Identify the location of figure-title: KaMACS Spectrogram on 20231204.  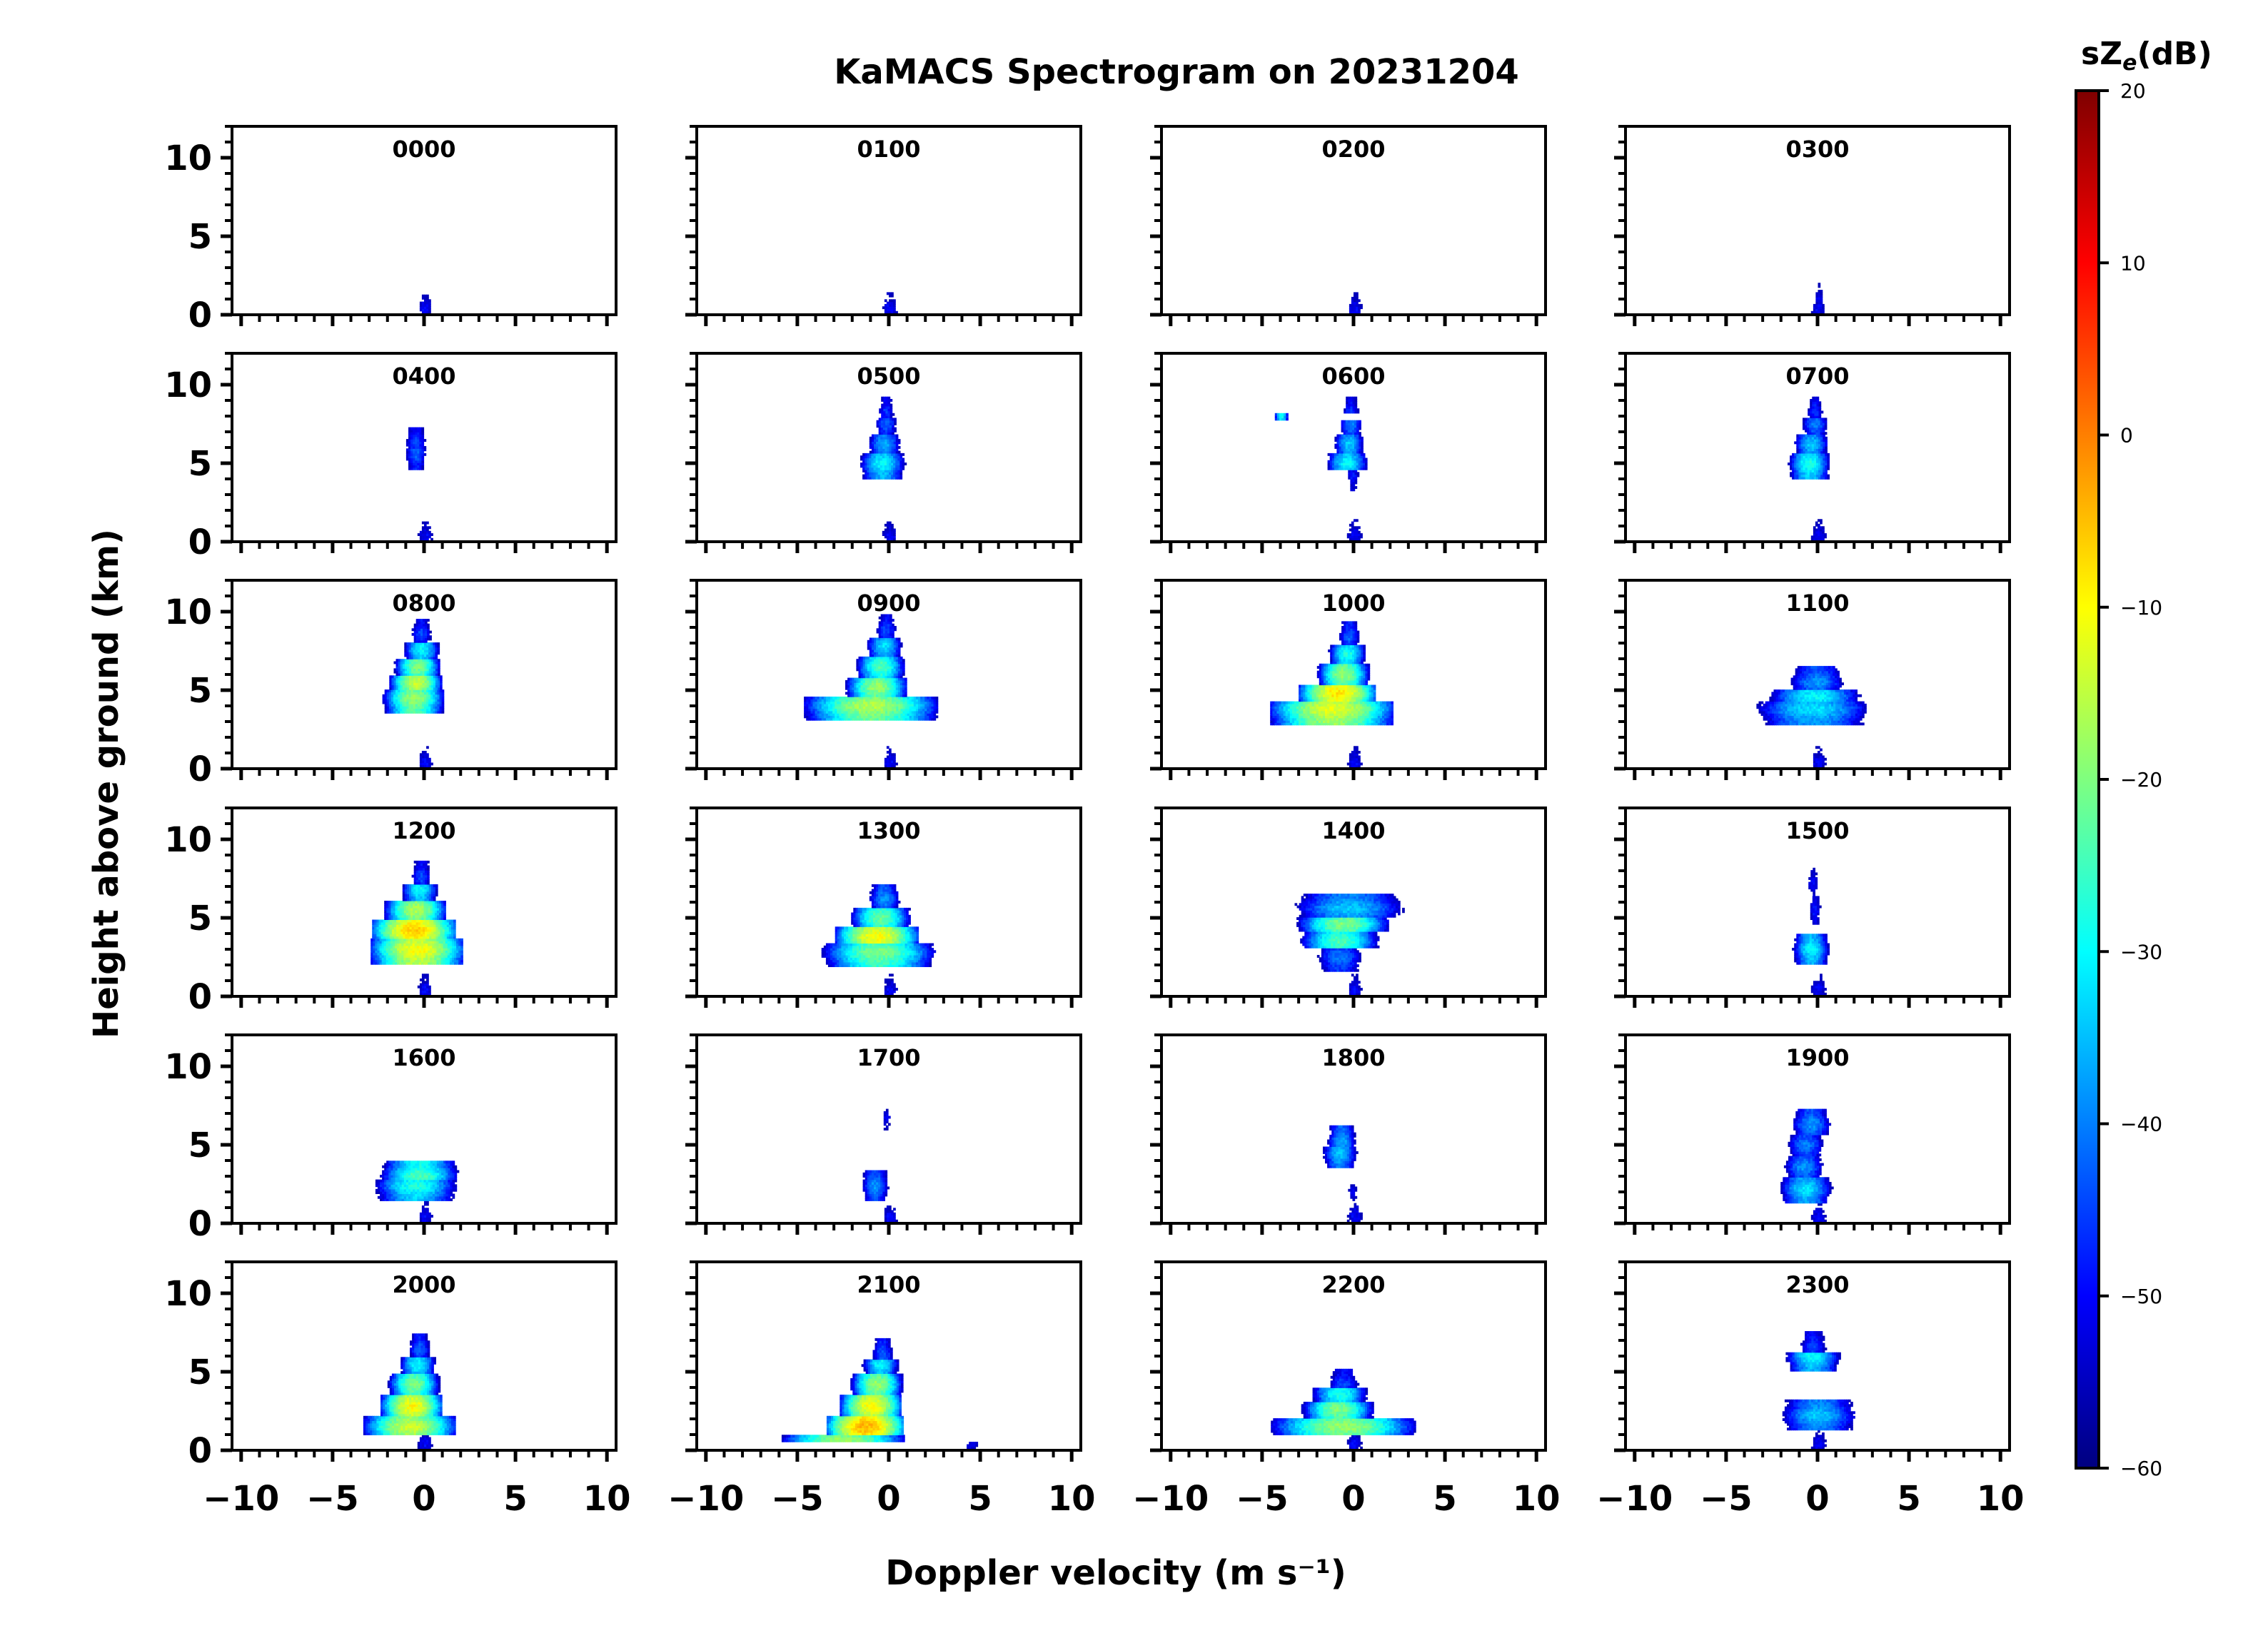
(1176, 72).